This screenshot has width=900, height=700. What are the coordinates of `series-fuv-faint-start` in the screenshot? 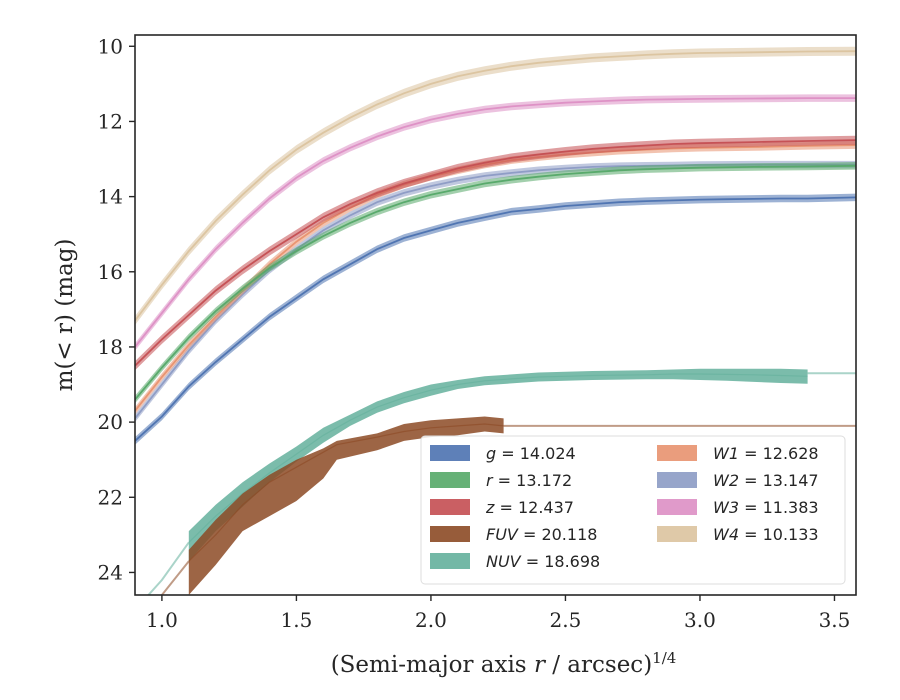 It's located at (175, 577).